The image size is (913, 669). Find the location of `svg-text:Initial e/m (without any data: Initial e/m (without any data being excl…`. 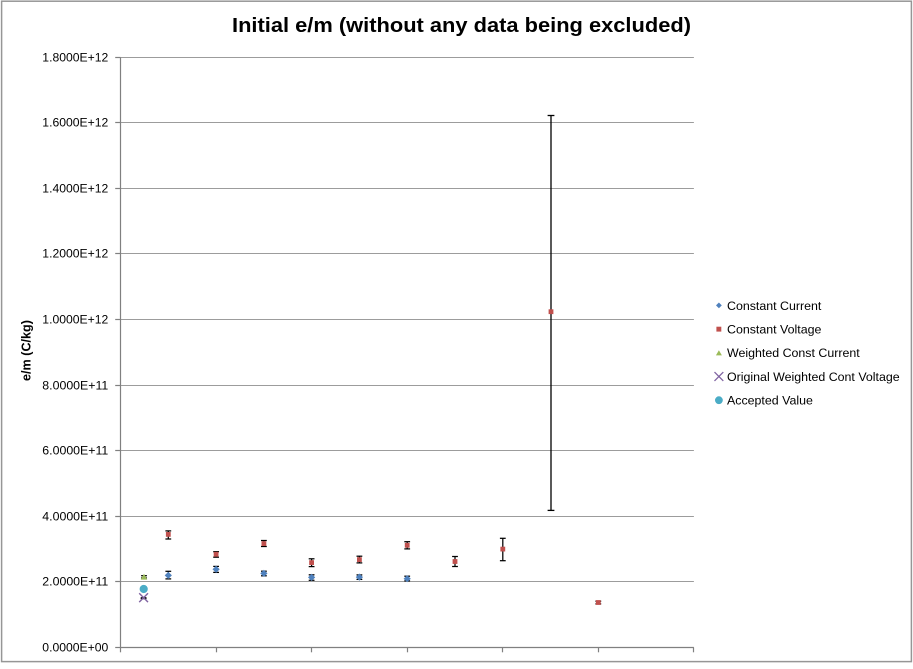

svg-text:Initial e/m (without any data: Initial e/m (without any data being excl… is located at coordinates (461, 26).